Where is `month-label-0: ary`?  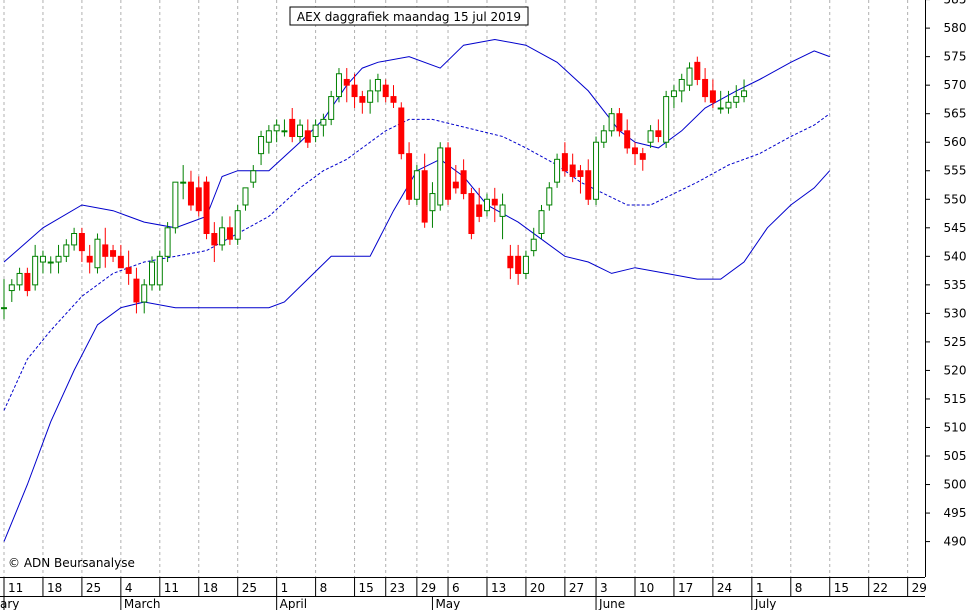 month-label-0: ary is located at coordinates (9, 603).